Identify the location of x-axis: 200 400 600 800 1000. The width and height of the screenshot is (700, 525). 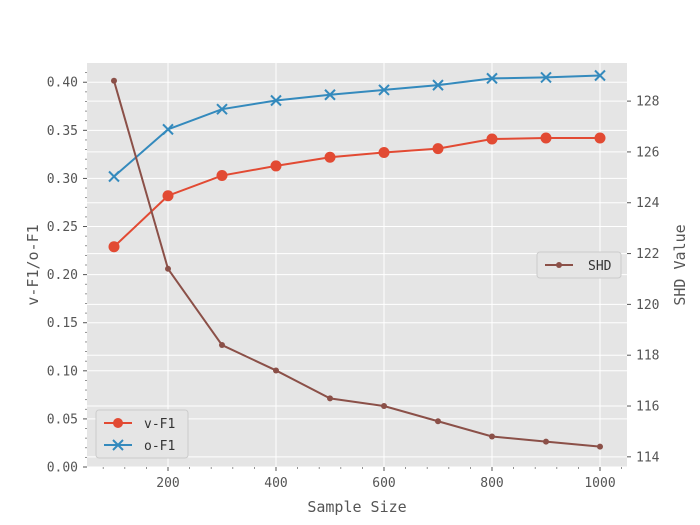
(362, 479).